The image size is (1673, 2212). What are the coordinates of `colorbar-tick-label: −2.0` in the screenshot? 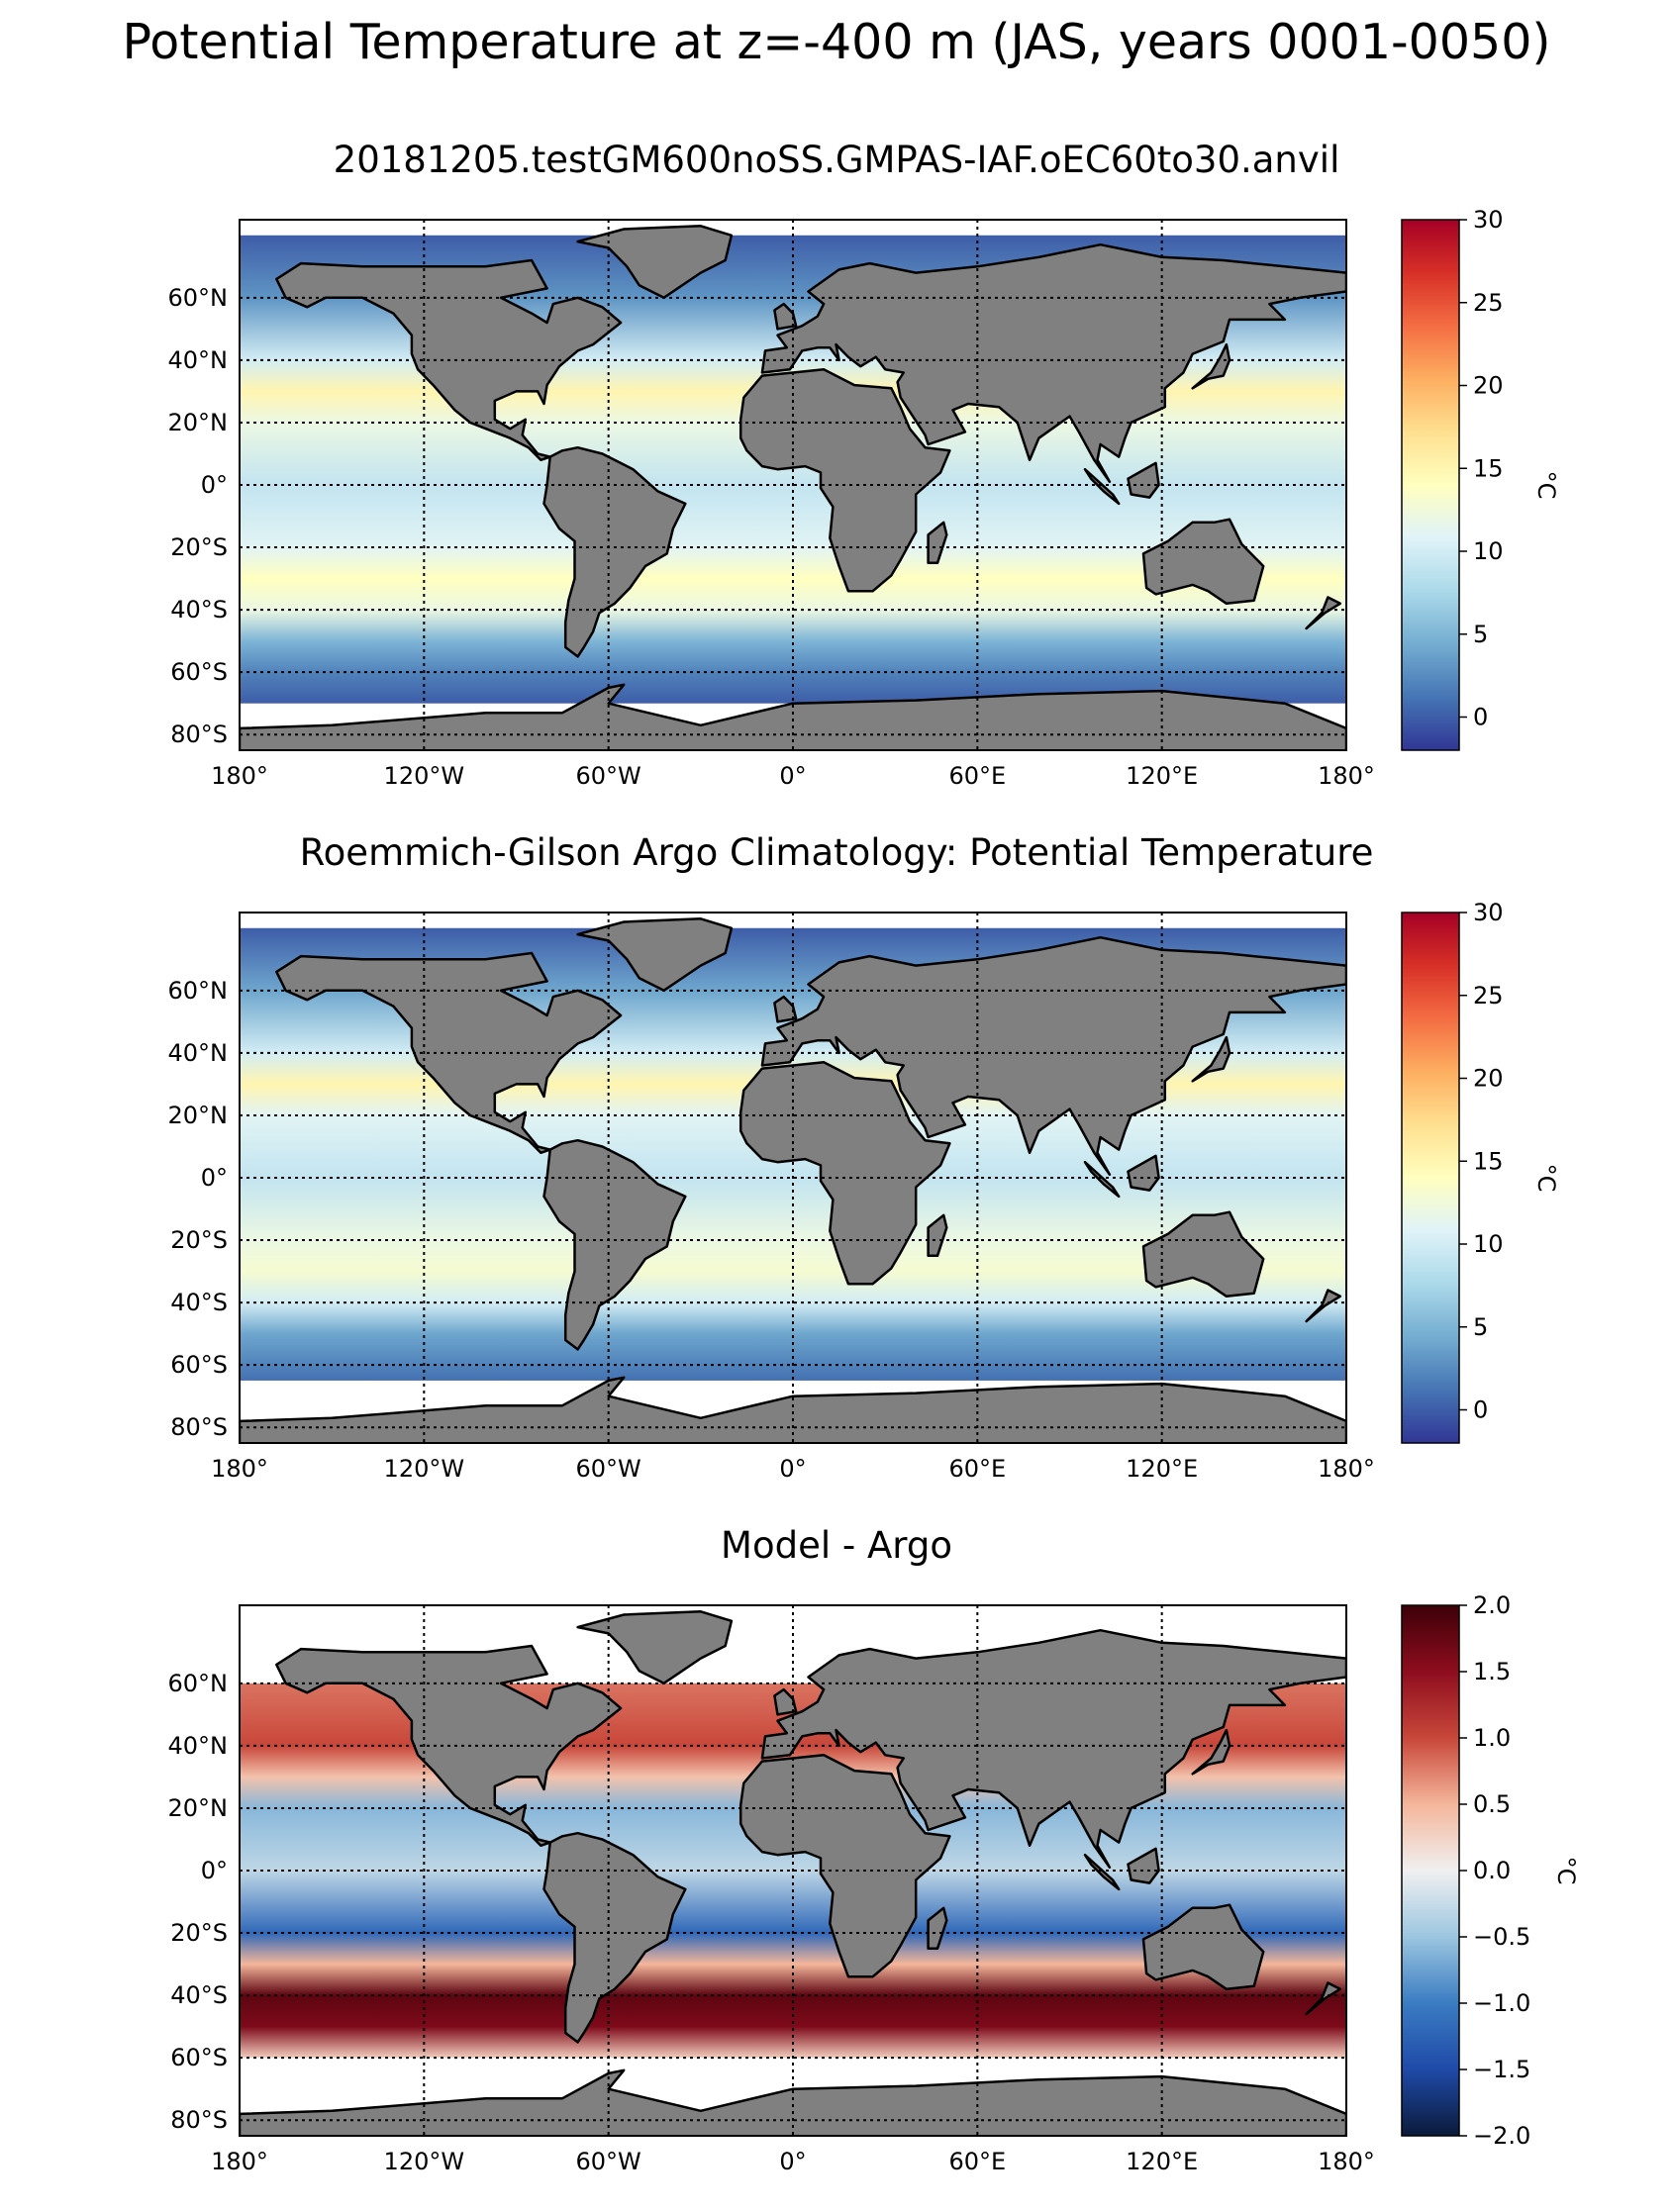 It's located at (1501, 2136).